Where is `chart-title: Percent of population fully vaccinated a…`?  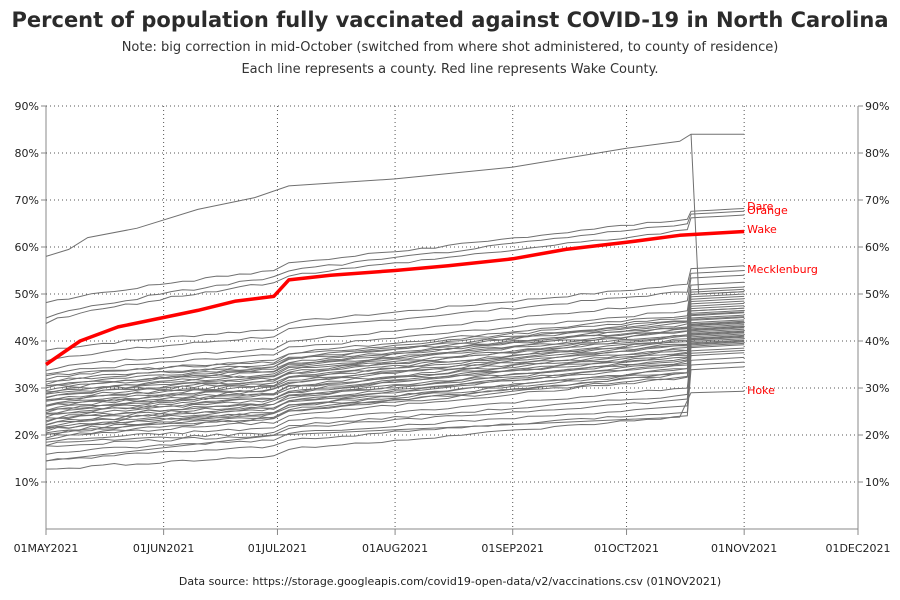
chart-title: Percent of population fully vaccinated a… is located at coordinates (450, 20).